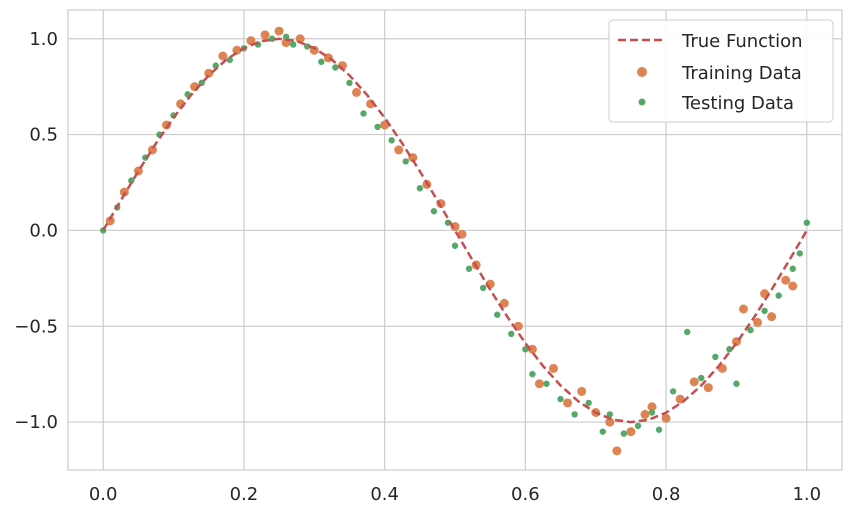 Image resolution: width=853 pixels, height=515 pixels. What do you see at coordinates (455, 494) in the screenshot?
I see `x-tick-labels: 0.0 0.2 0.4 0.6 0.8 1.0` at bounding box center [455, 494].